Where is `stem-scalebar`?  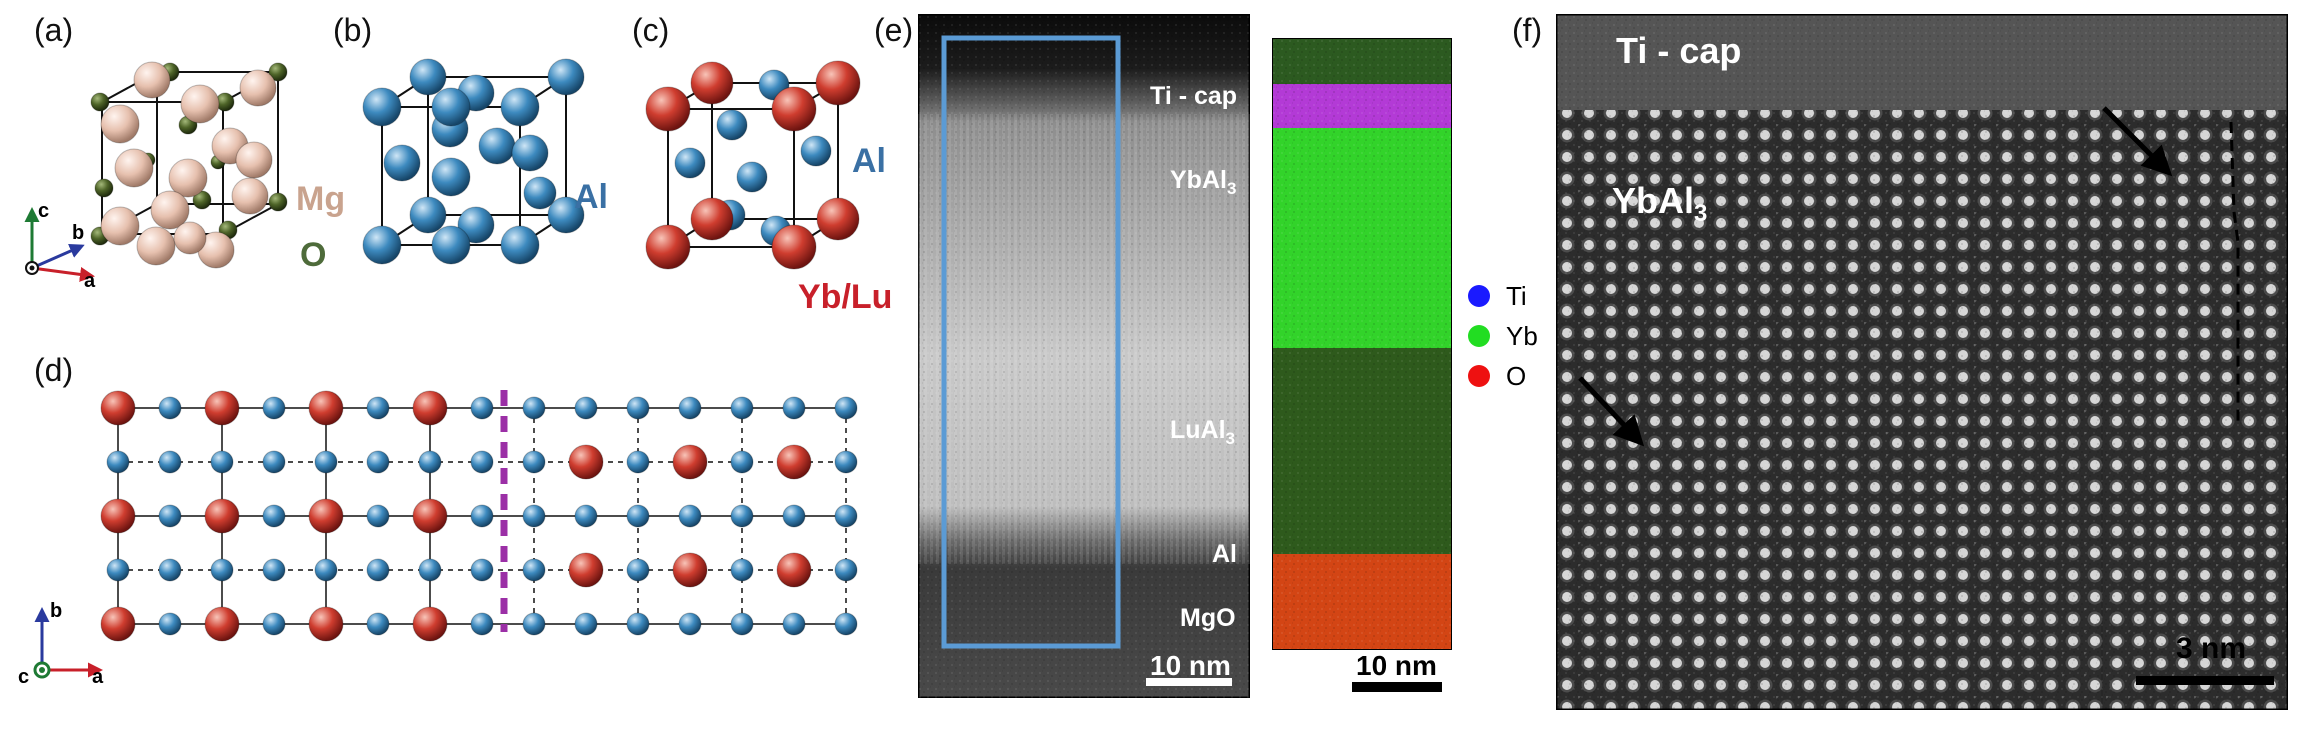 stem-scalebar is located at coordinates (1189, 682).